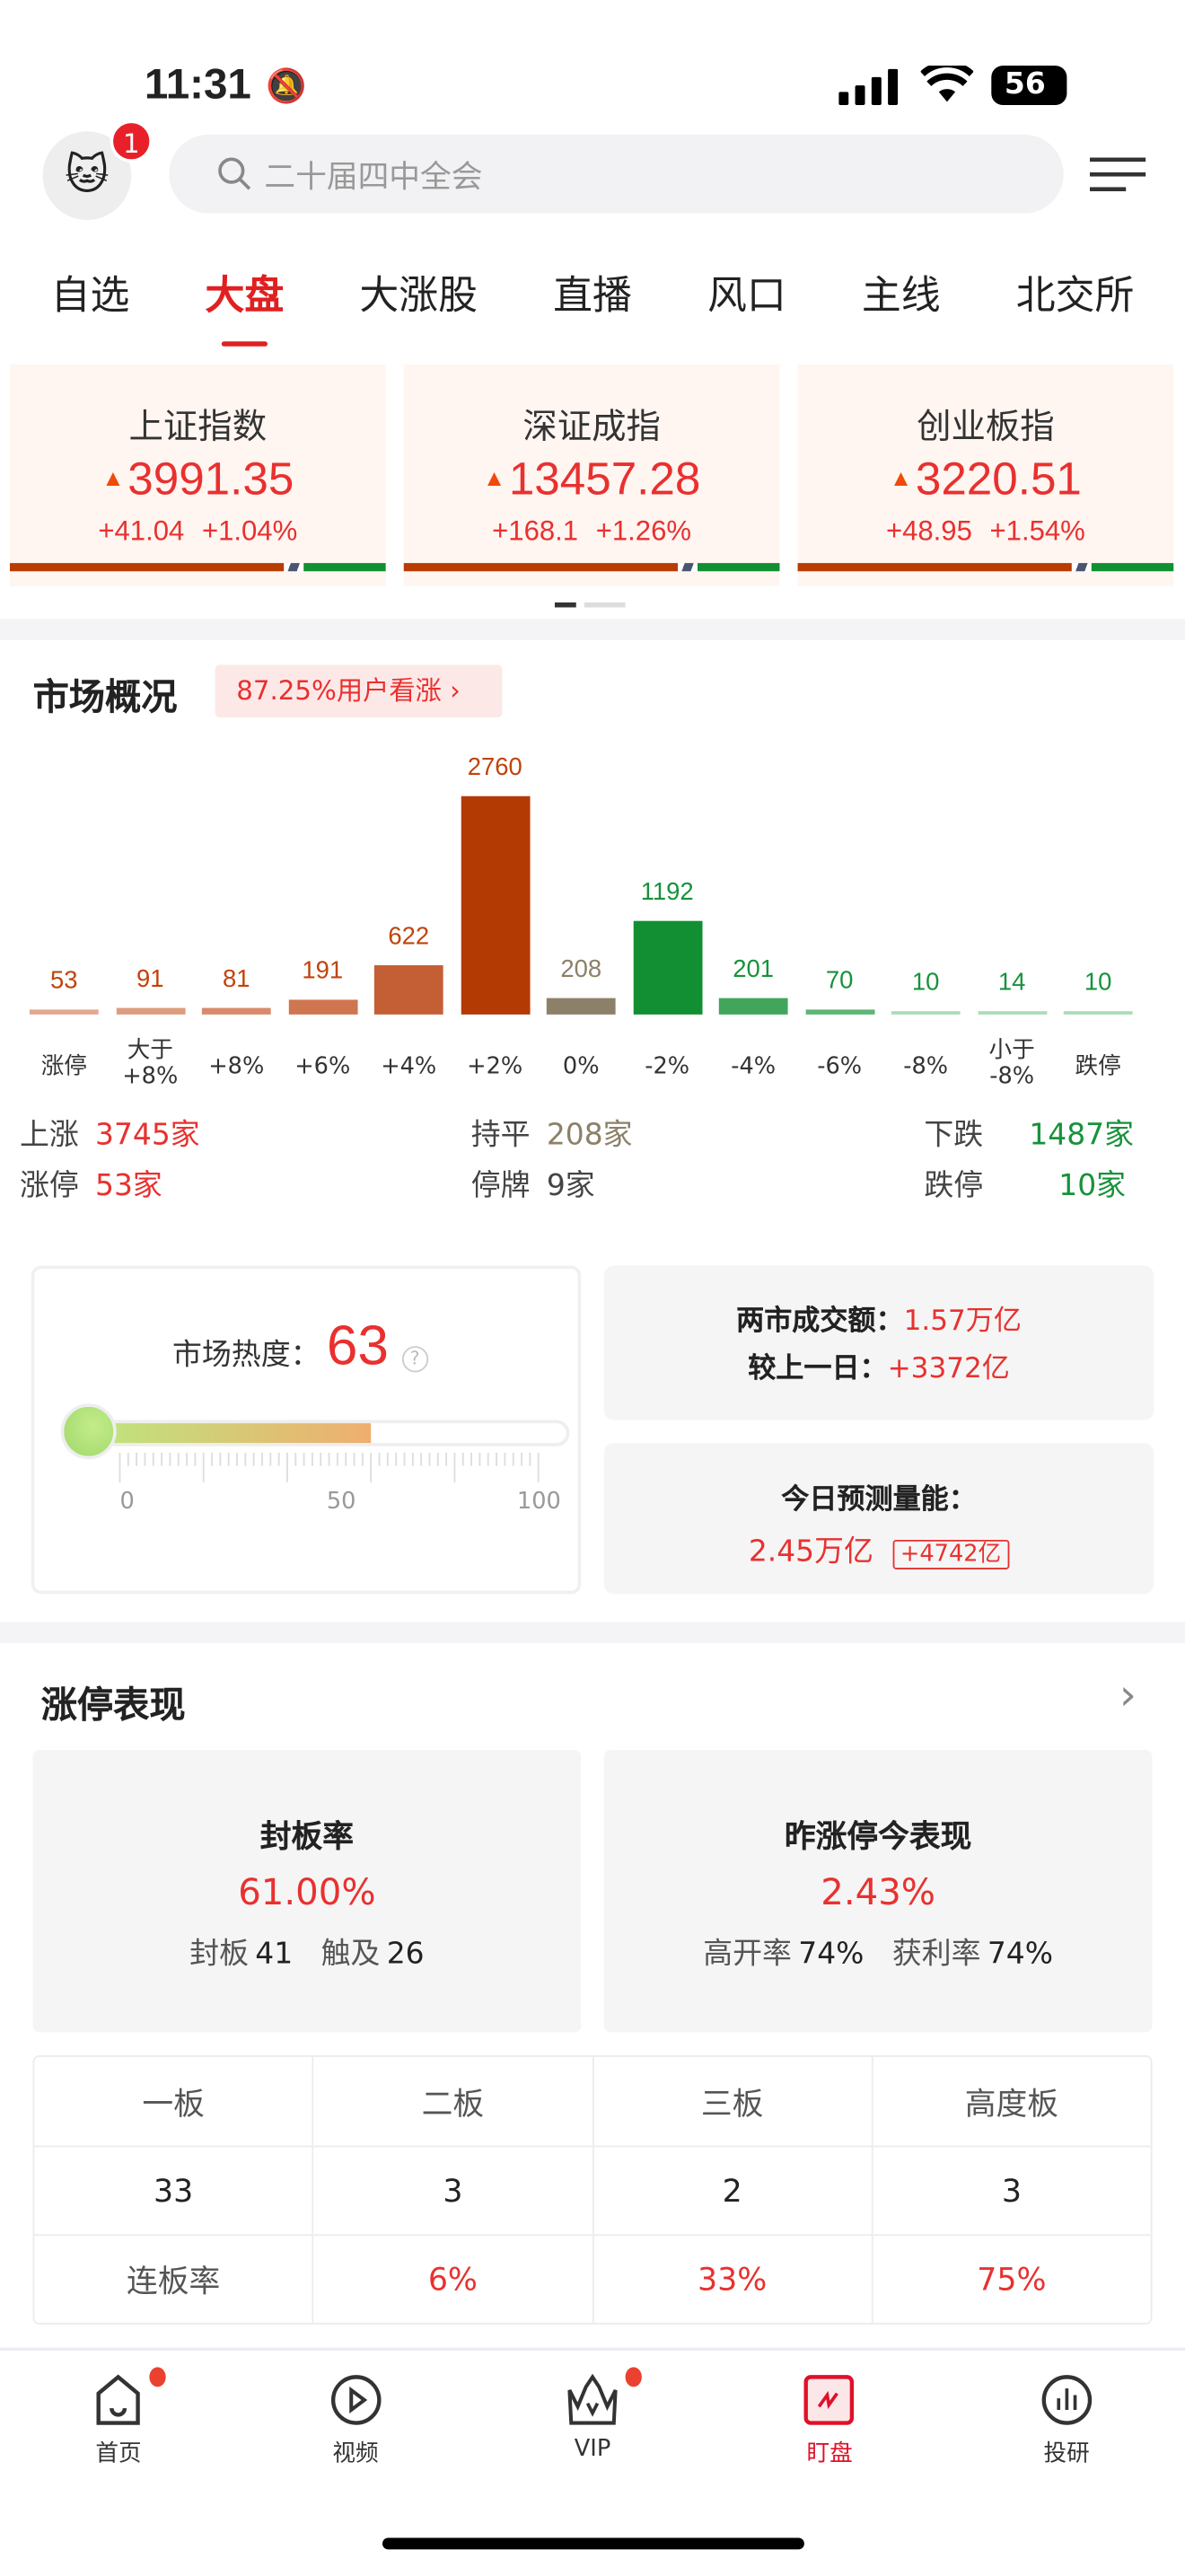  Describe the element at coordinates (355, 2400) in the screenshot. I see `play-icon` at that location.